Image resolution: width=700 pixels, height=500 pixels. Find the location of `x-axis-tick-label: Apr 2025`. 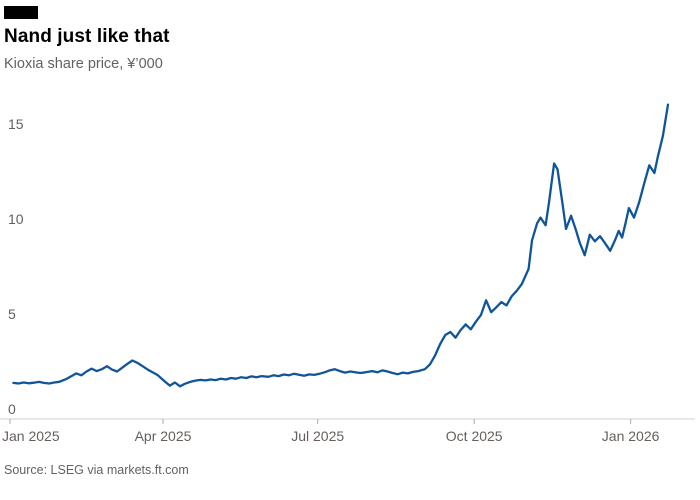

x-axis-tick-label: Apr 2025 is located at coordinates (163, 436).